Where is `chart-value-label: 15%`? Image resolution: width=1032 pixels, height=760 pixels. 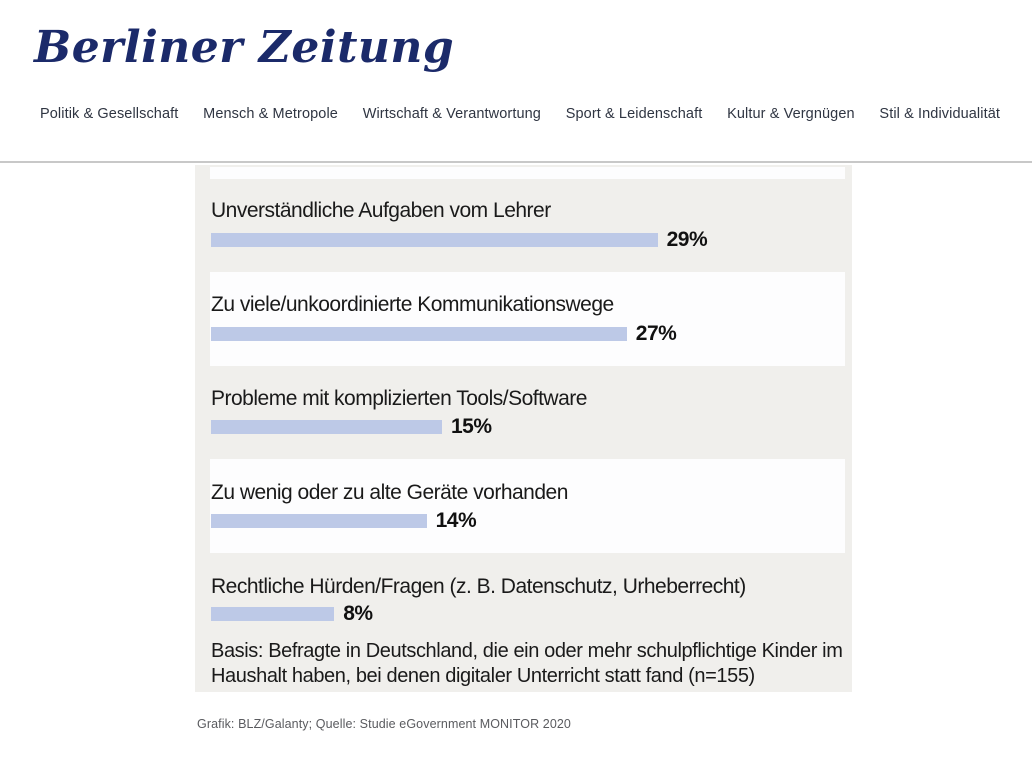 chart-value-label: 15% is located at coordinates (471, 426).